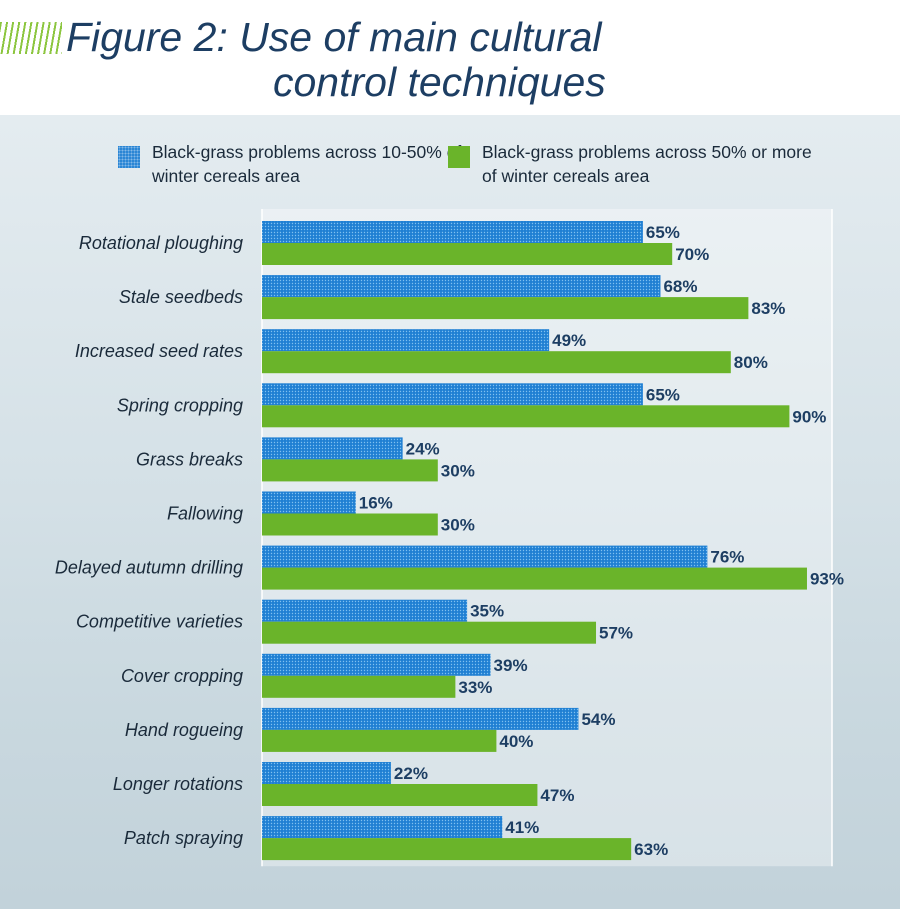 Image resolution: width=900 pixels, height=909 pixels. What do you see at coordinates (680, 286) in the screenshot?
I see `data-label: 68%` at bounding box center [680, 286].